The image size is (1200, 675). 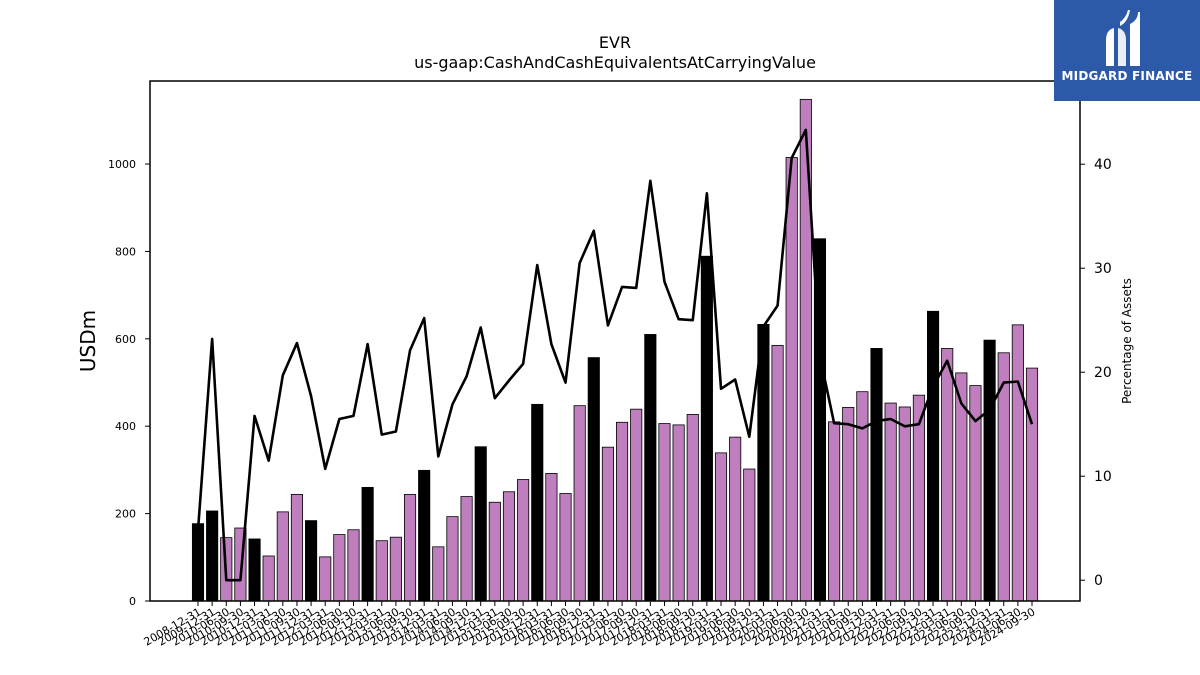 I want to click on y-axis-label: USDm, so click(x=88, y=341).